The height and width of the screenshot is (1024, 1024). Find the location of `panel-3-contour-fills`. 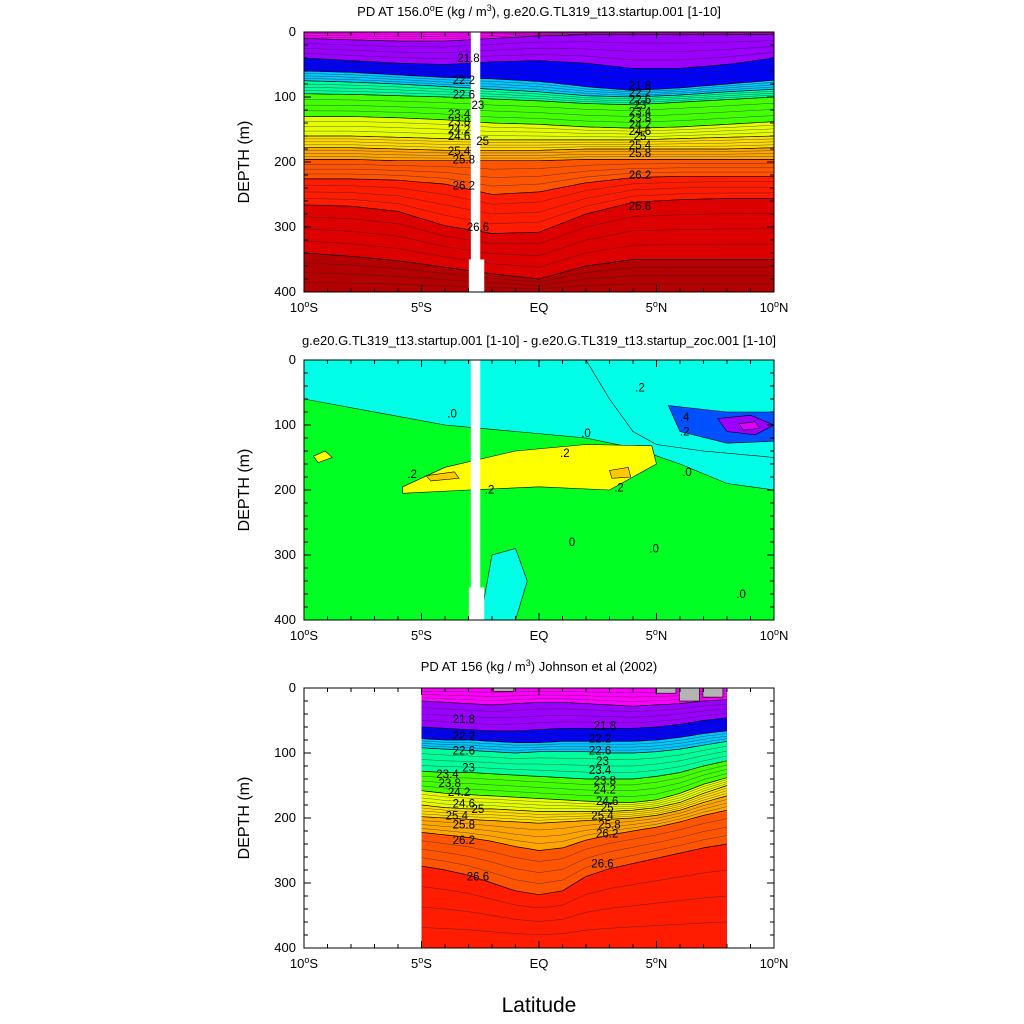

panel-3-contour-fills is located at coordinates (574, 818).